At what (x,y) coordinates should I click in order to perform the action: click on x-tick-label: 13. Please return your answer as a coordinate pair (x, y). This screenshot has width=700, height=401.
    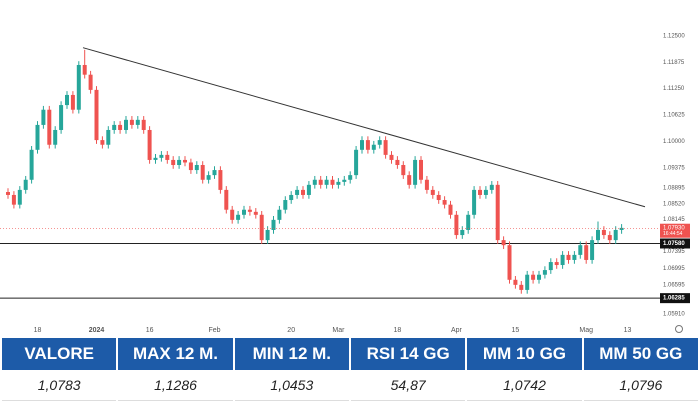
    Looking at the image, I should click on (628, 330).